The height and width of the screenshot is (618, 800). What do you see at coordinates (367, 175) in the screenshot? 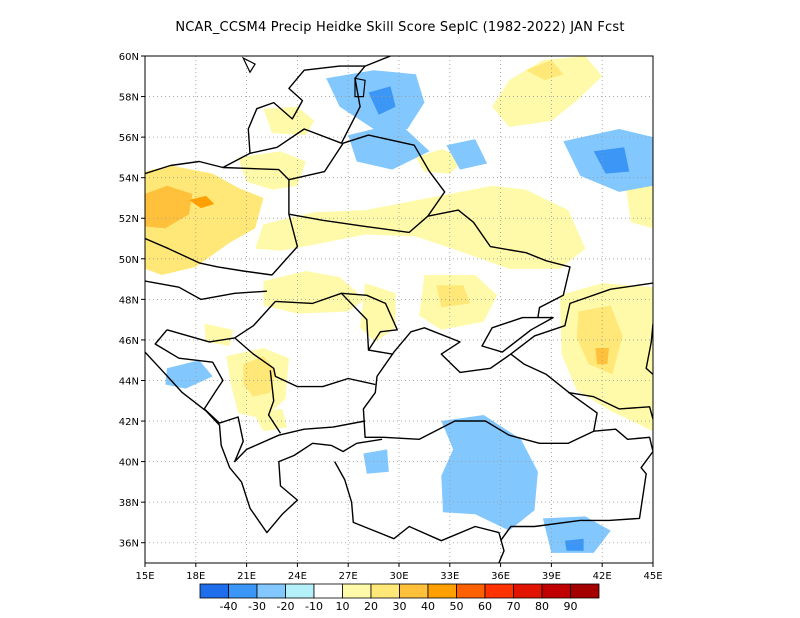
I see `boundary-border-belarus-russia` at bounding box center [367, 175].